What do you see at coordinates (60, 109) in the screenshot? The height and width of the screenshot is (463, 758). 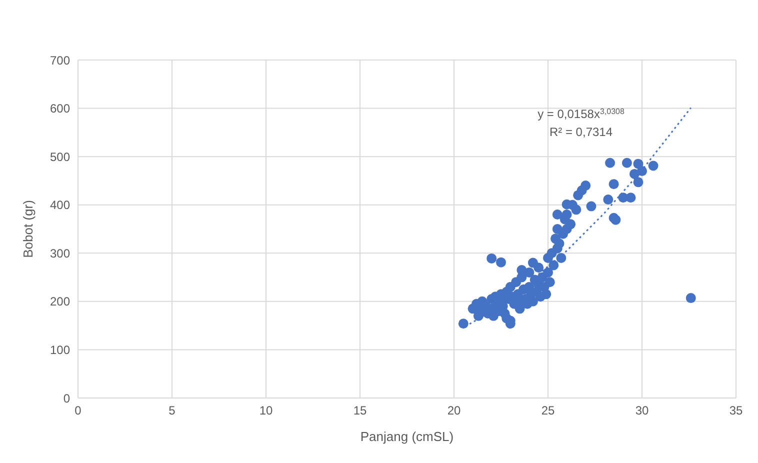 I see `y-tick-label: 600` at bounding box center [60, 109].